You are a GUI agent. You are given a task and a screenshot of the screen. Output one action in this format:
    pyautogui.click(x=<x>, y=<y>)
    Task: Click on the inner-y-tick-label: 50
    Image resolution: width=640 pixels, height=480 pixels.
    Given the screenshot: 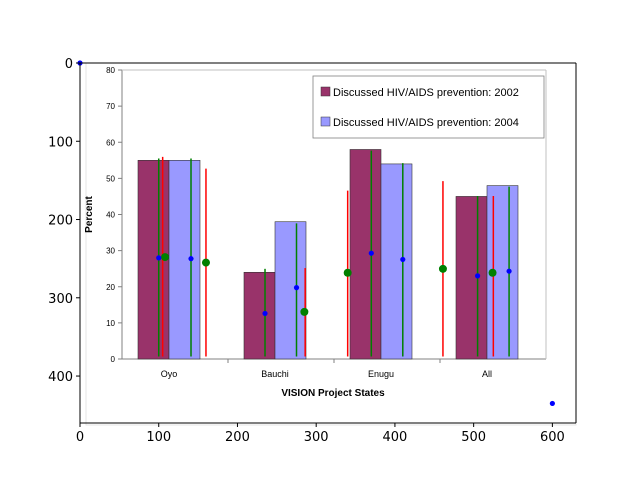 What is the action you would take?
    pyautogui.click(x=110, y=178)
    